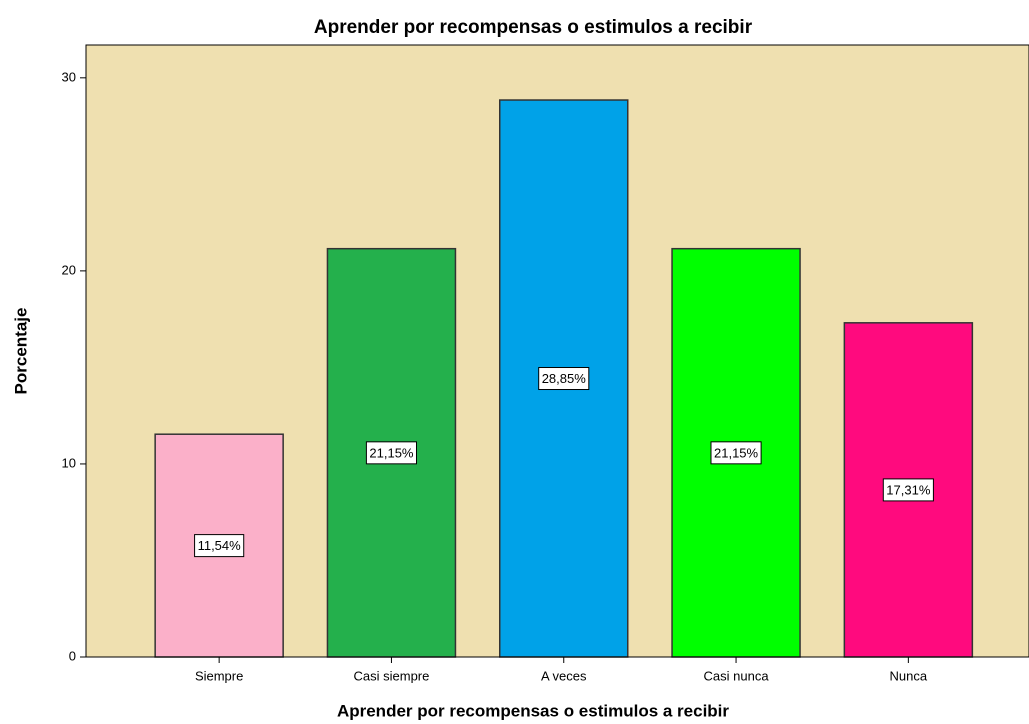 This screenshot has width=1029, height=724. I want to click on y-tick-label: 10, so click(69, 462).